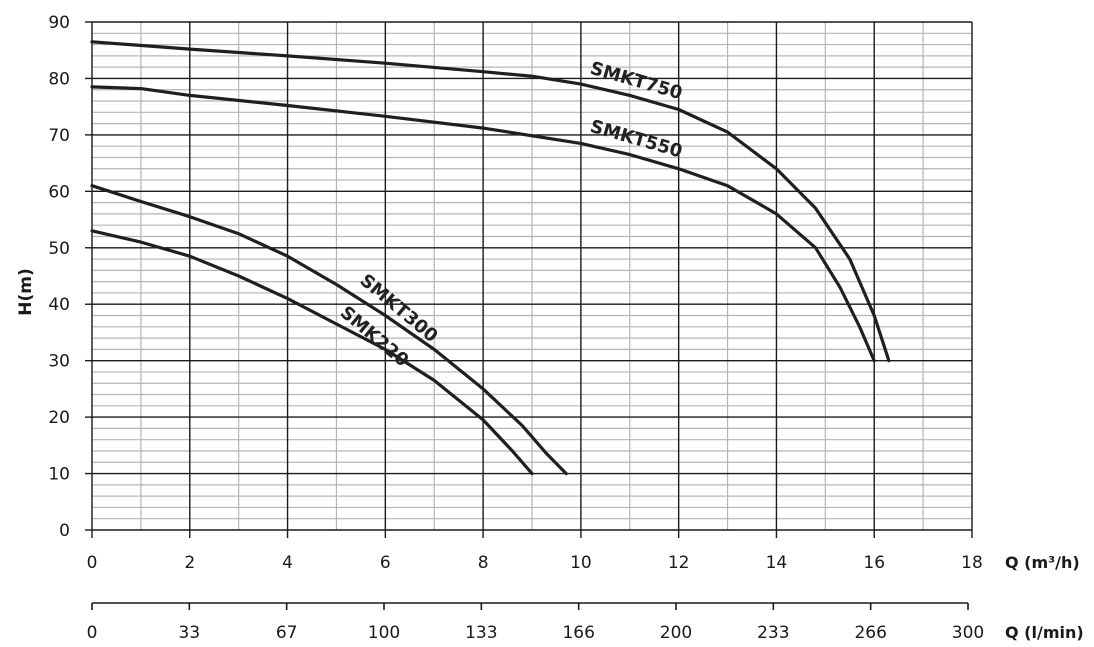 Image resolution: width=1094 pixels, height=647 pixels. I want to click on x-tick-label: 12, so click(679, 563).